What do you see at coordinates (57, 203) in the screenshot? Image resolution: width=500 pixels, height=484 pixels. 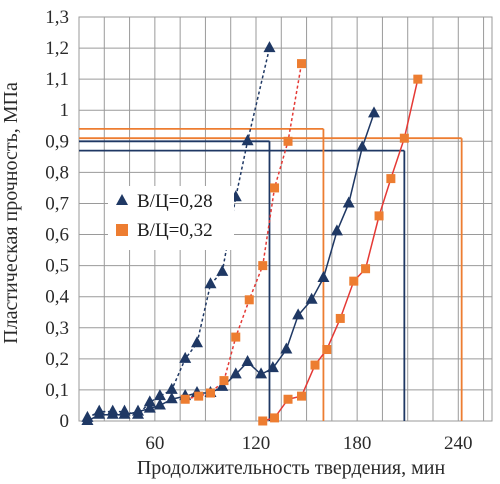 I see `y-tick-label: 0,7` at bounding box center [57, 203].